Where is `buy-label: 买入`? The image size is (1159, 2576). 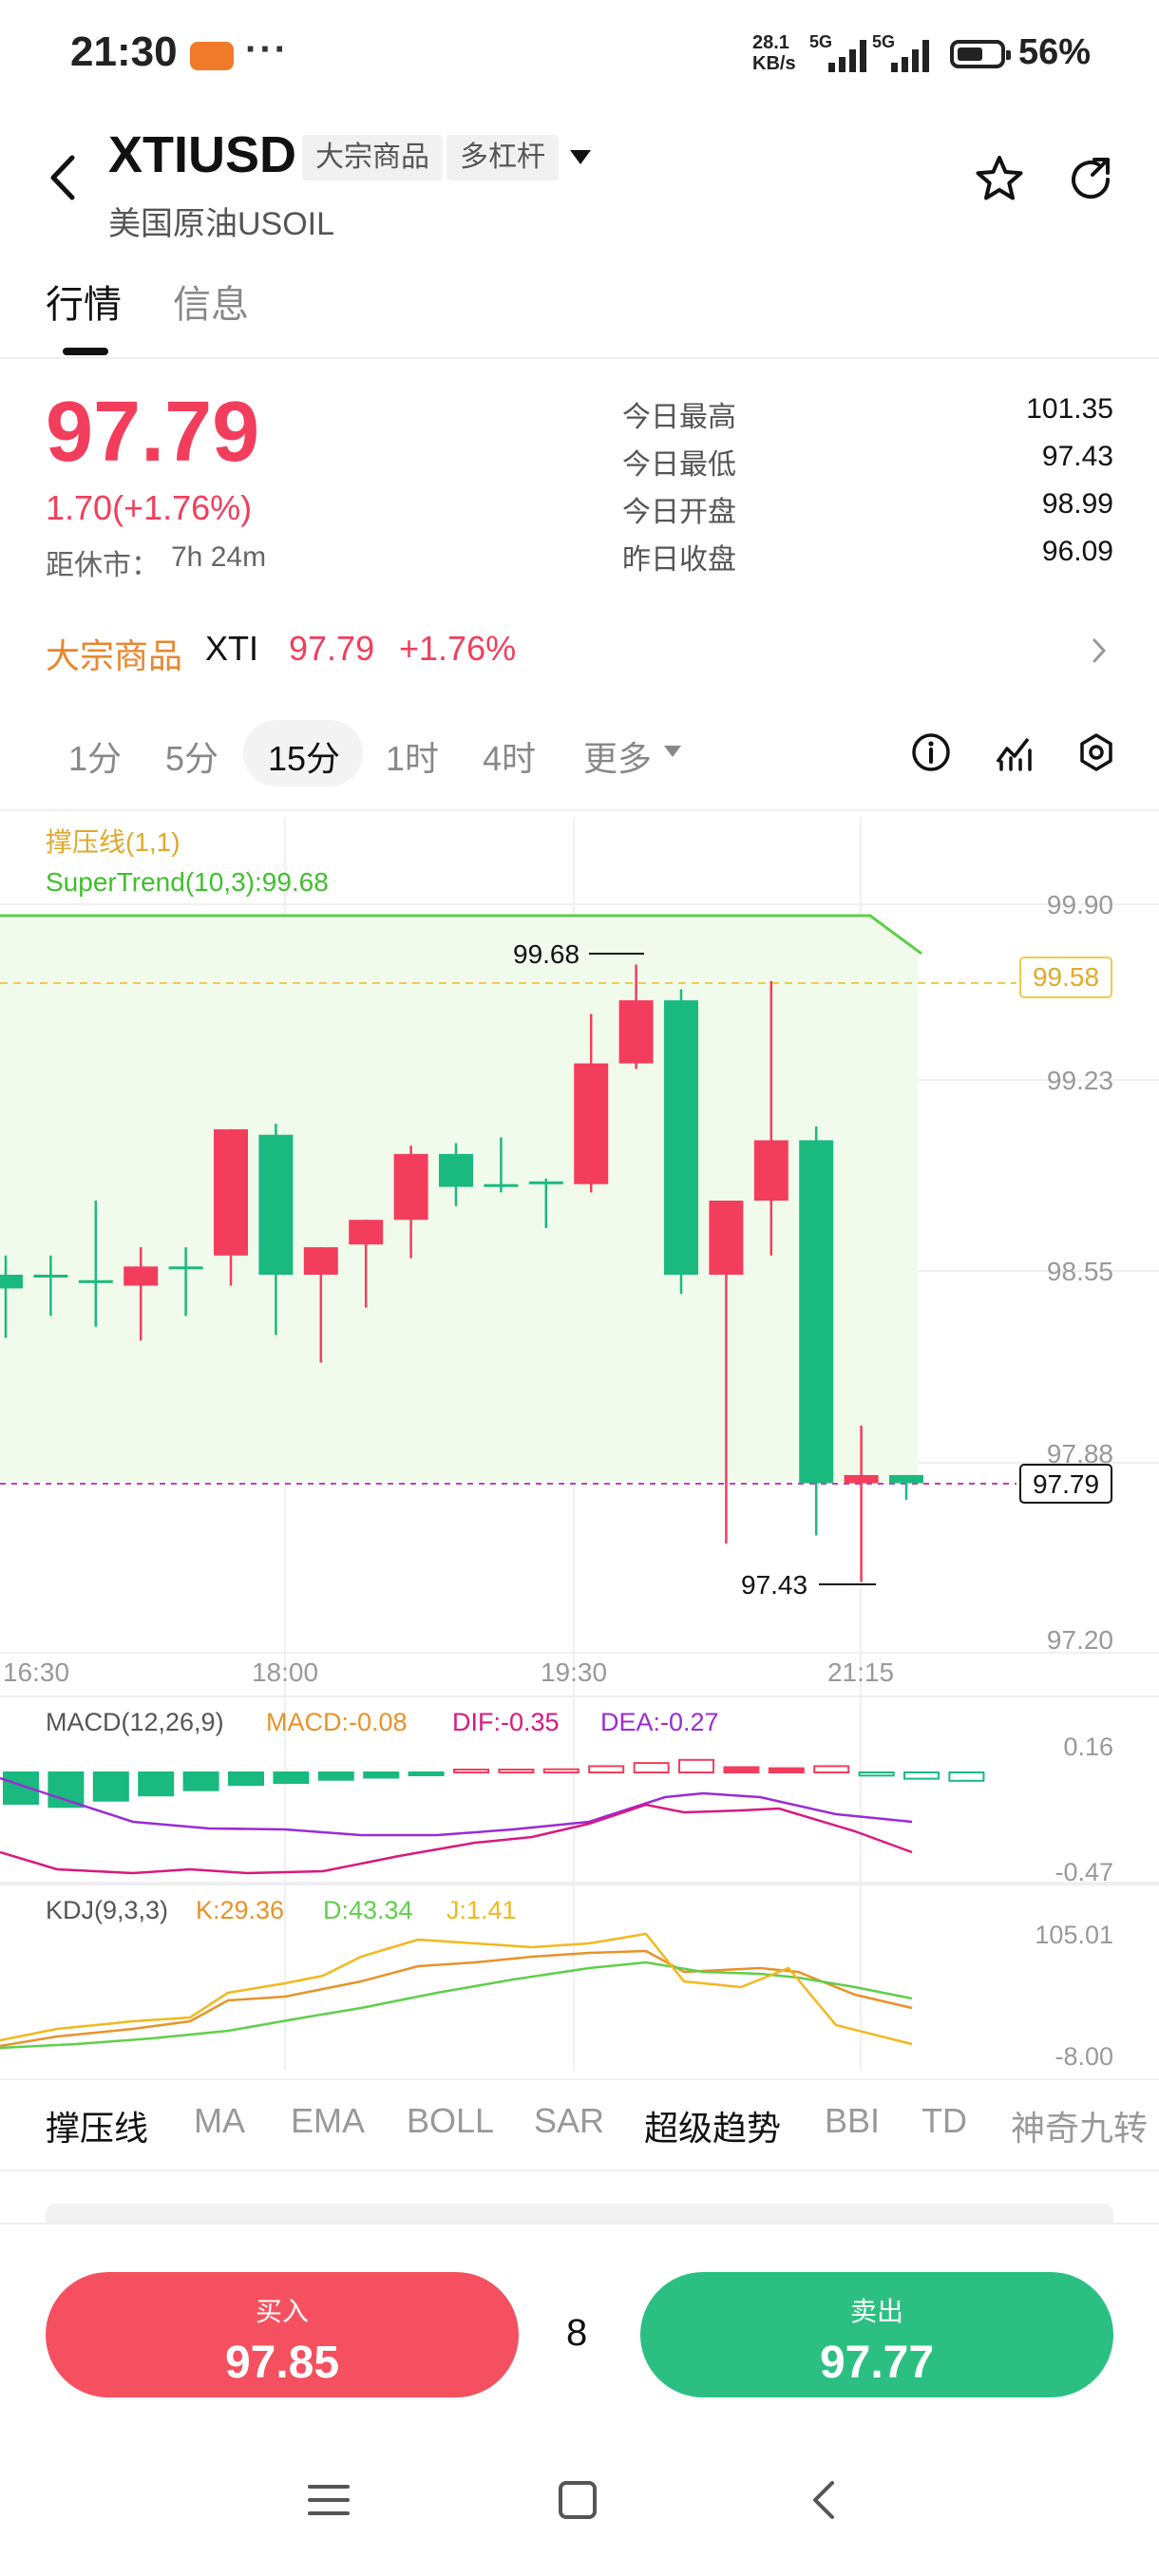 buy-label: 买入 is located at coordinates (282, 2311).